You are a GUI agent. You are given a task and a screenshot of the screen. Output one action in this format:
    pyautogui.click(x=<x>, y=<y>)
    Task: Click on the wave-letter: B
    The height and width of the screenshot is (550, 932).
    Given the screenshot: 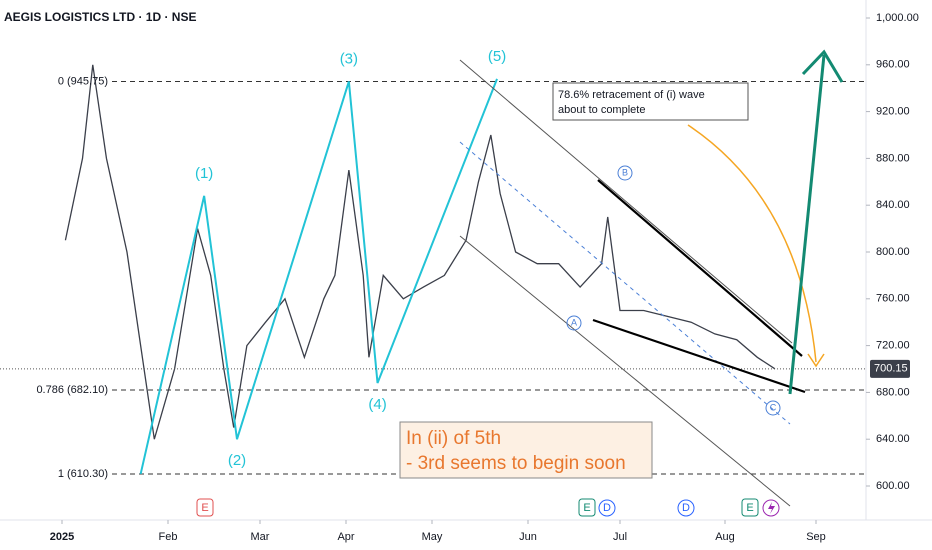 What is the action you would take?
    pyautogui.click(x=625, y=172)
    